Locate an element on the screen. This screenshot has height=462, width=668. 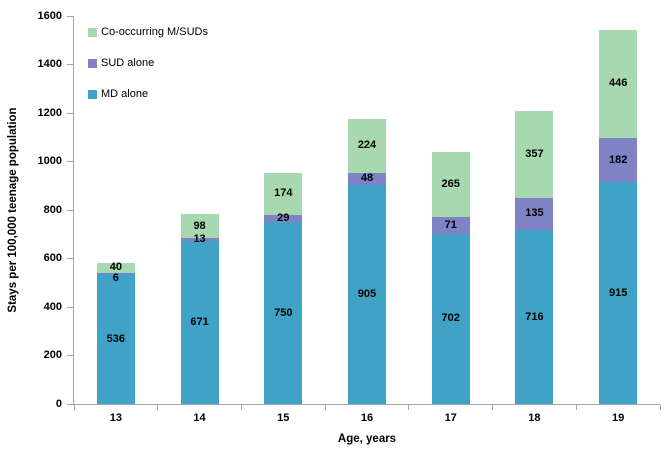
bar-value-label: 536 is located at coordinates (116, 338).